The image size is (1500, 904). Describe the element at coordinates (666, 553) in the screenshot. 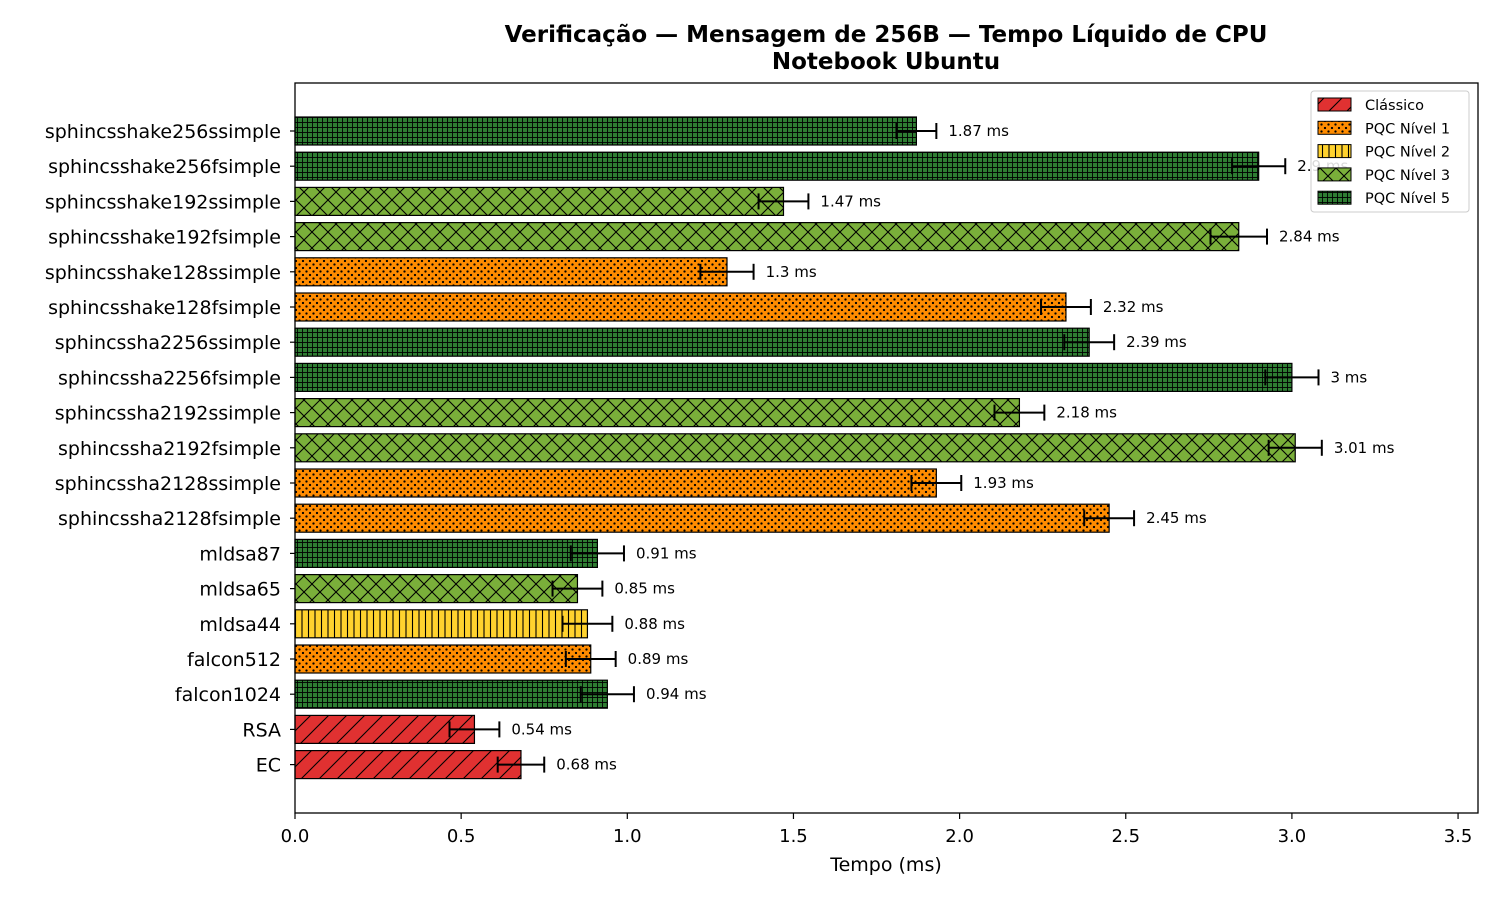

I see `data-label: 0.91 ms` at that location.